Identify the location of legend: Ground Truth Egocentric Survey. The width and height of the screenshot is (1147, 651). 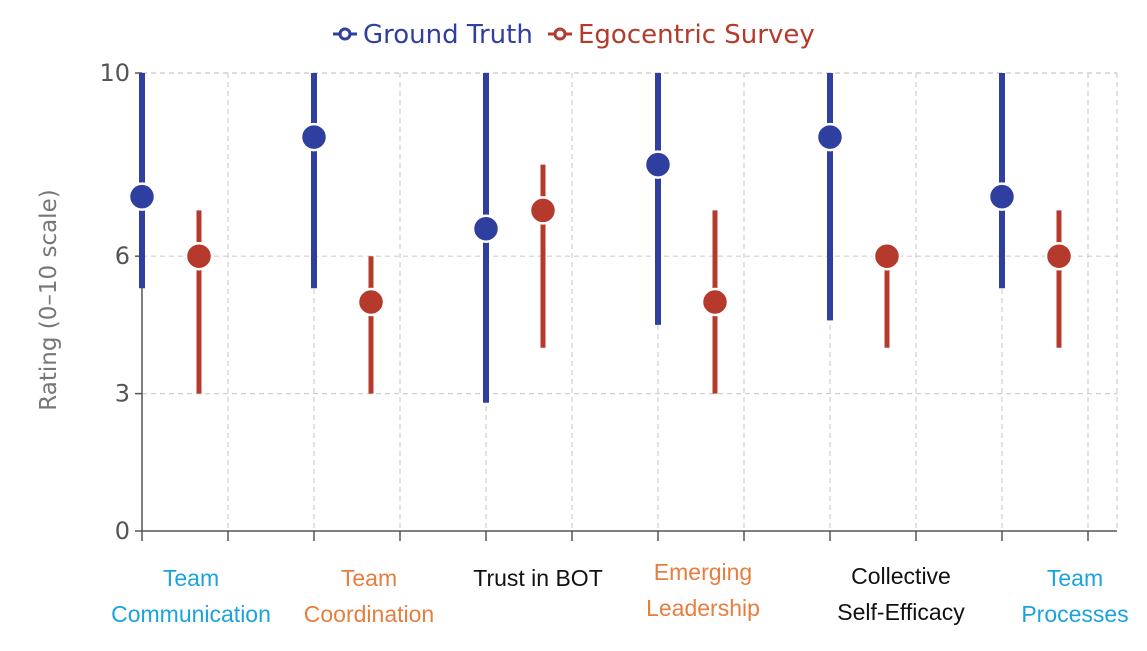
(574, 35).